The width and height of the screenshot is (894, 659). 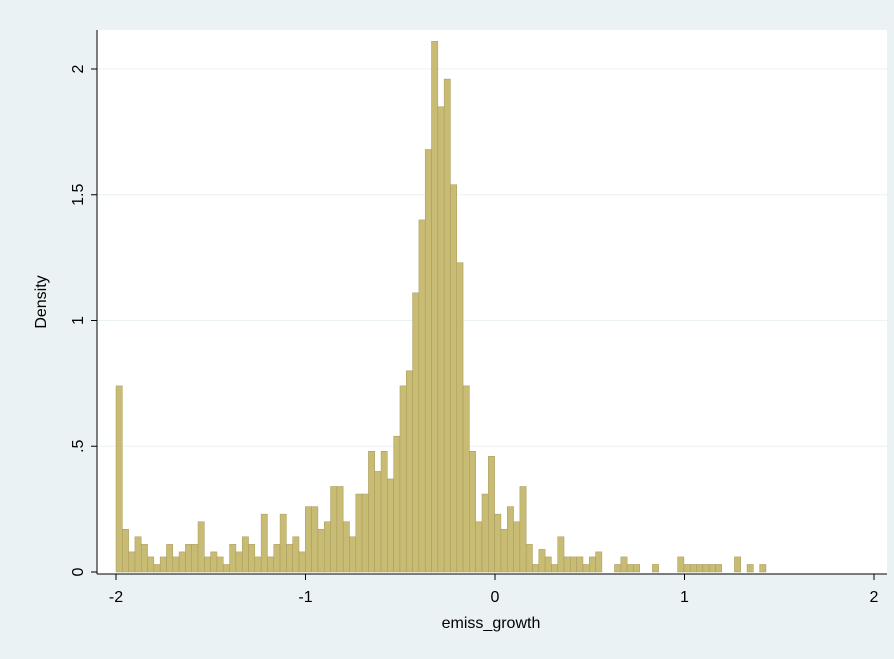 I want to click on y-axis-title: Density, so click(x=41, y=301).